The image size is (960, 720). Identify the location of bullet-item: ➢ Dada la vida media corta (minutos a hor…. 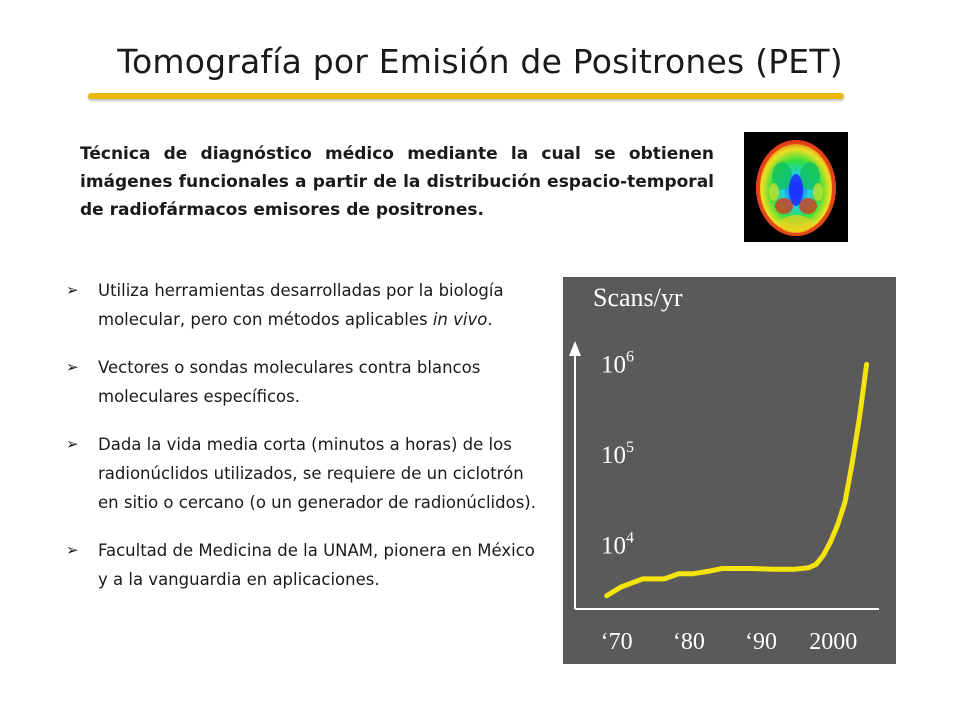
(306, 473).